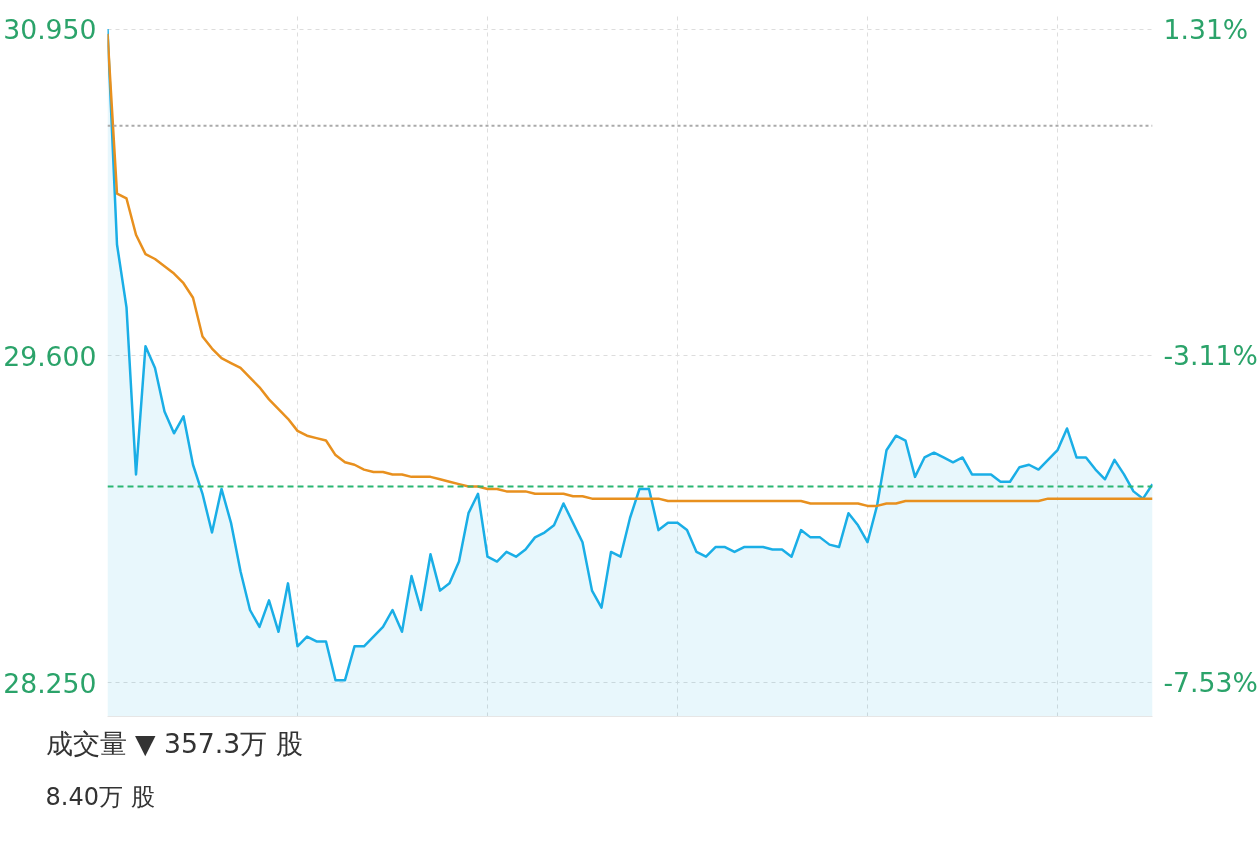  I want to click on y2-tick-label: 1.31%, so click(1206, 29).